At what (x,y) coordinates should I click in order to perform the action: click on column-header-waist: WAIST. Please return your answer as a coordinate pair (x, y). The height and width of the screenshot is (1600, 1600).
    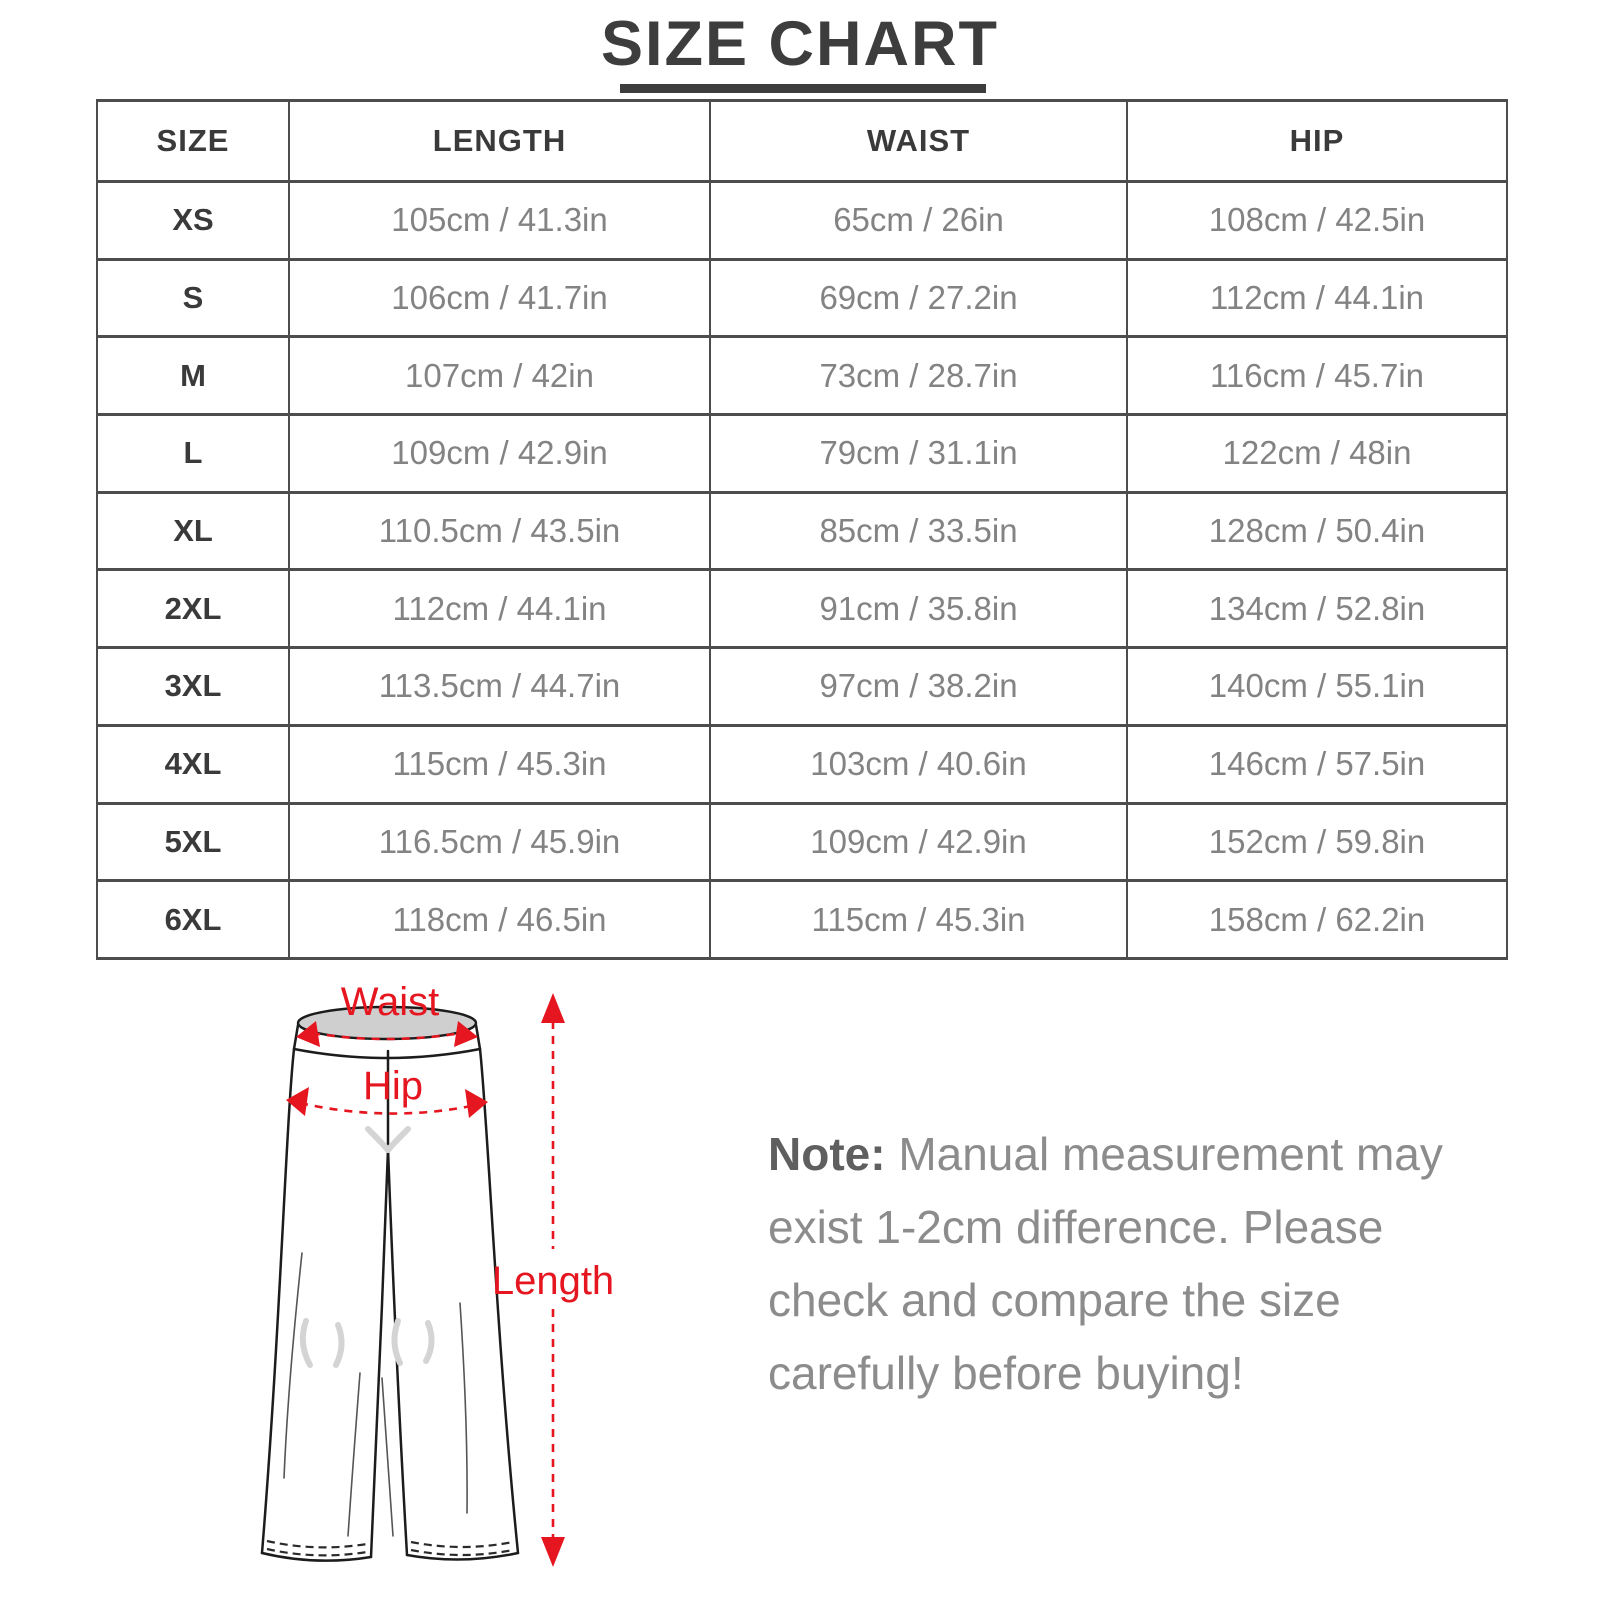
    Looking at the image, I should click on (918, 141).